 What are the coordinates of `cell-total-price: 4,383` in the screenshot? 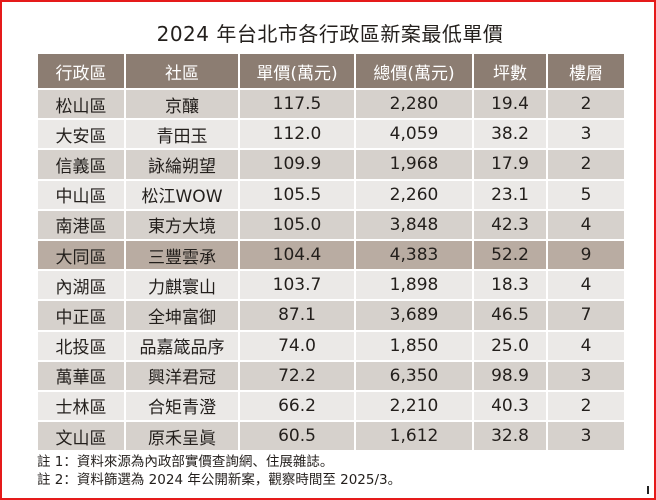 It's located at (414, 255).